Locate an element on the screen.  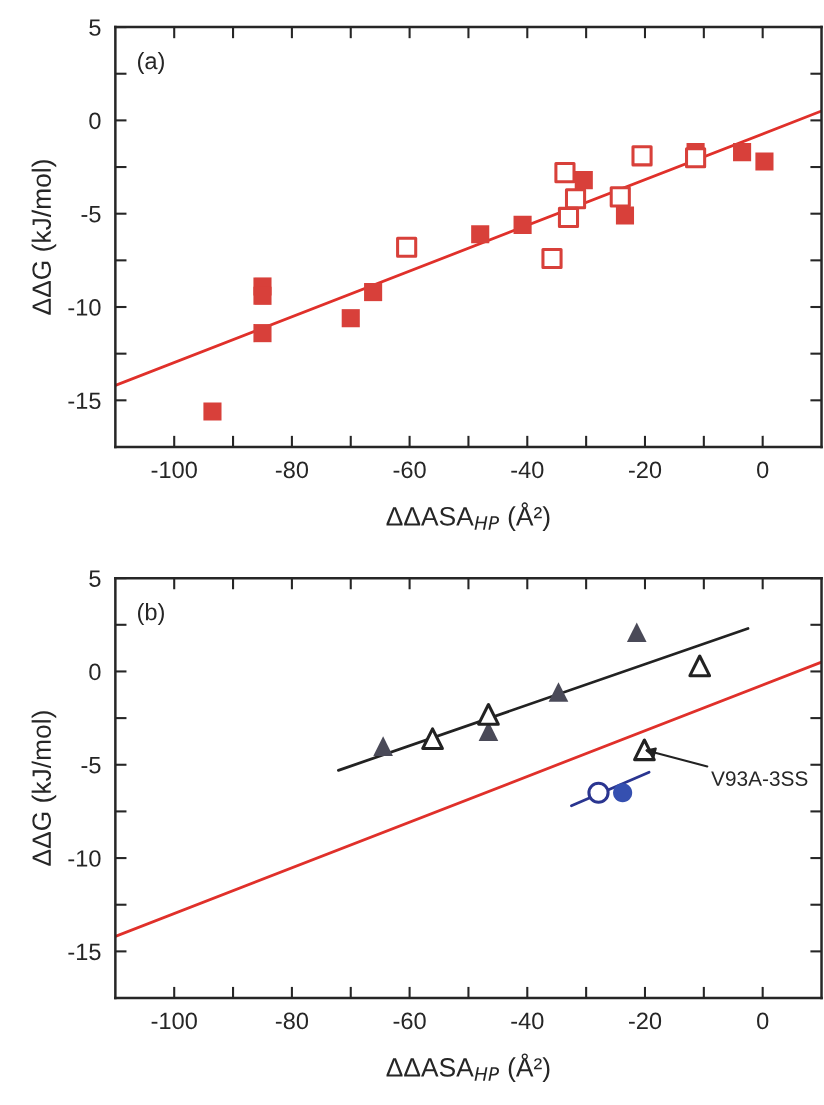
annotation: (a) is located at coordinates (151, 62).